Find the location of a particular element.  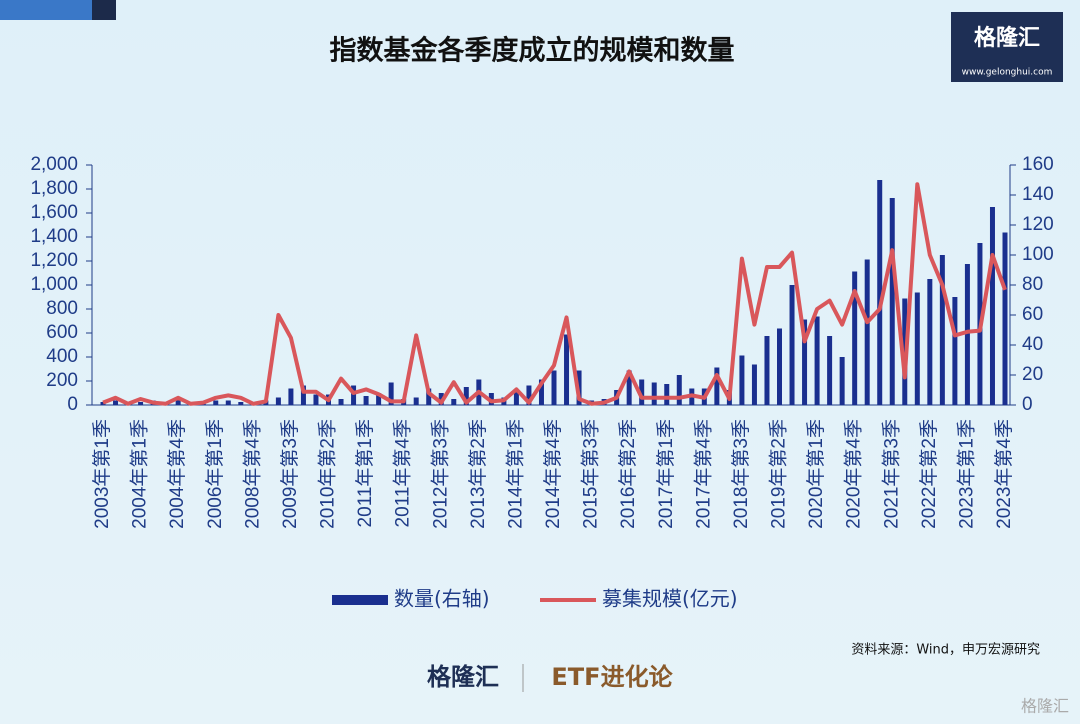

y2-tick-label: 0 is located at coordinates (1027, 404).